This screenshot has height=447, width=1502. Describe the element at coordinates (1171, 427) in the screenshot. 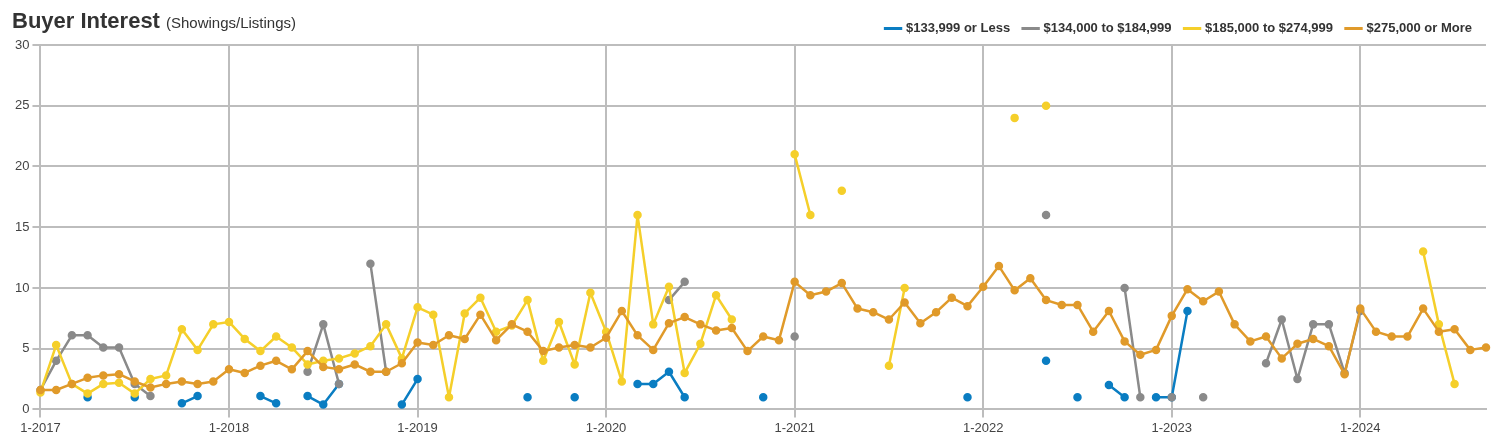

I see `x-tick-label: 1-2023` at that location.